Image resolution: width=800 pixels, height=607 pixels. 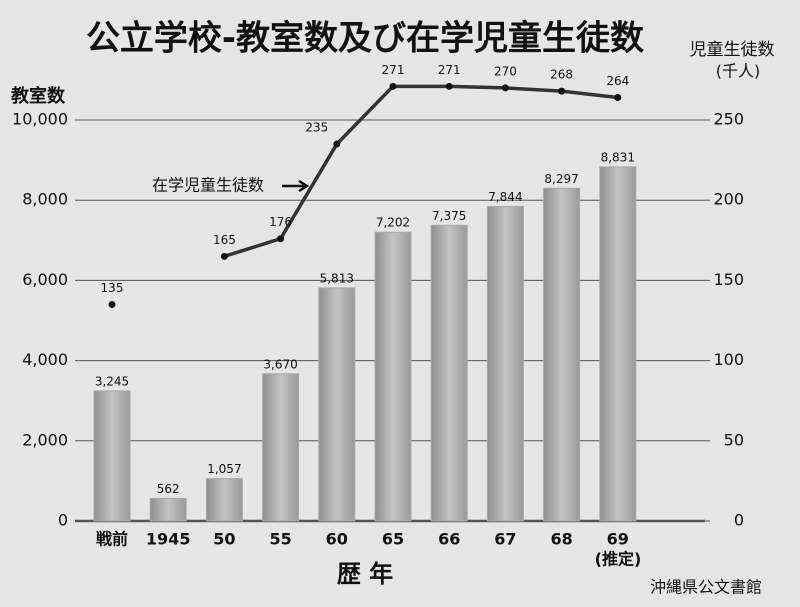 What do you see at coordinates (112, 288) in the screenshot?
I see `line-value-label: 135` at bounding box center [112, 288].